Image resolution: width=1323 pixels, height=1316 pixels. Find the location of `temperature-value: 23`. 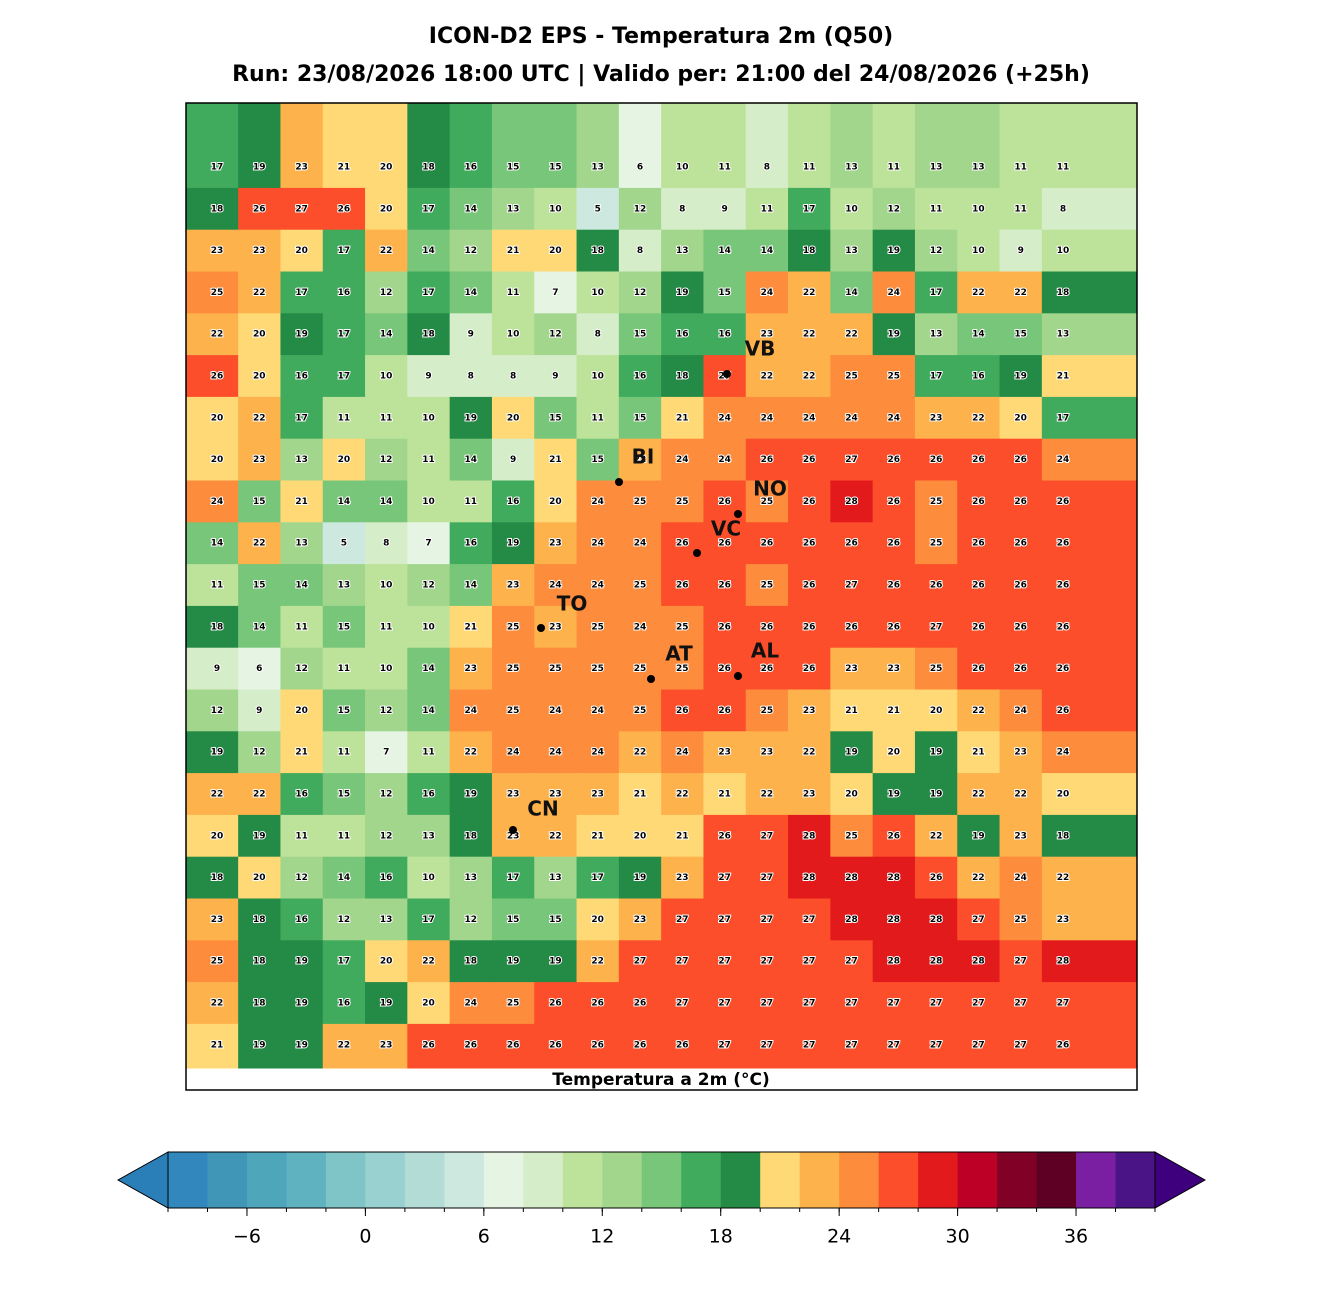

temperature-value: 23 is located at coordinates (513, 836).